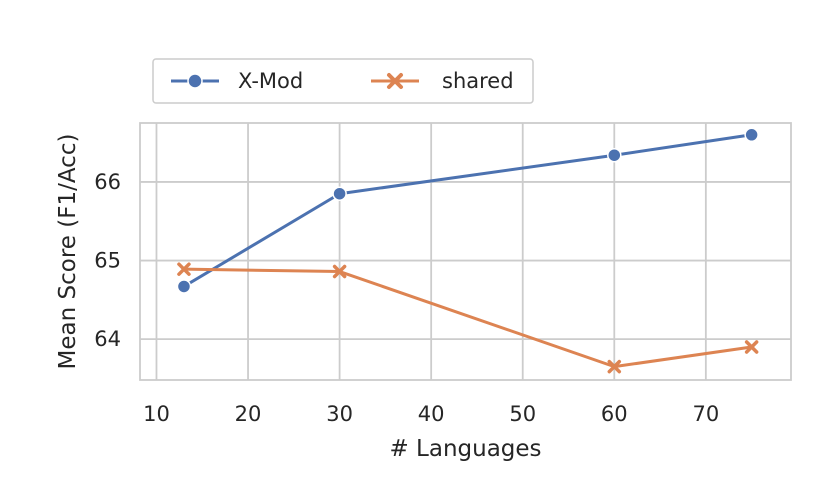 Image resolution: width=822 pixels, height=493 pixels. What do you see at coordinates (395, 81) in the screenshot?
I see `legend-marker-shared` at bounding box center [395, 81].